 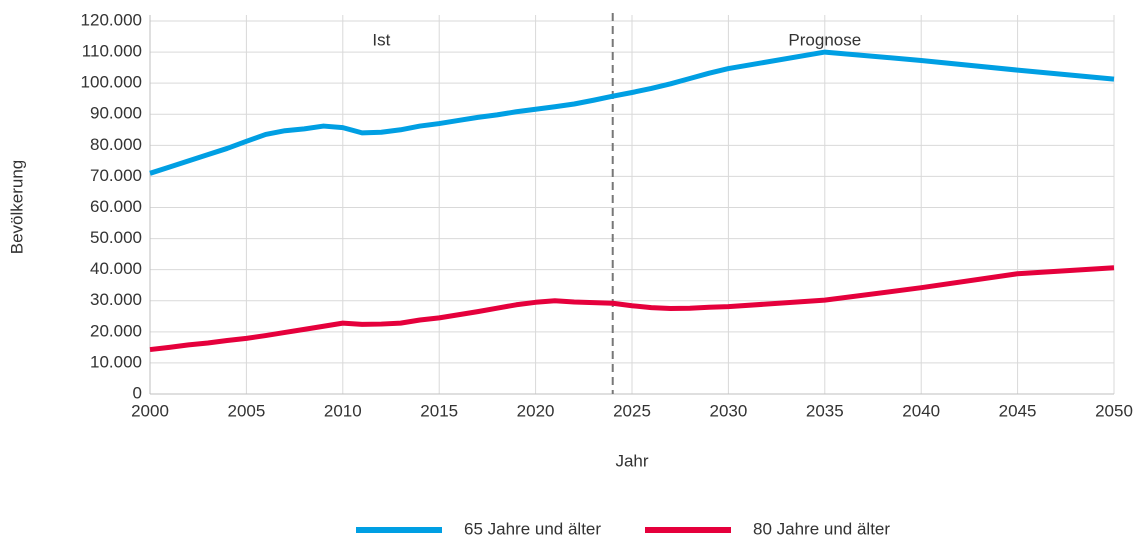 What do you see at coordinates (116, 113) in the screenshot?
I see `y-tick-label: 90.000` at bounding box center [116, 113].